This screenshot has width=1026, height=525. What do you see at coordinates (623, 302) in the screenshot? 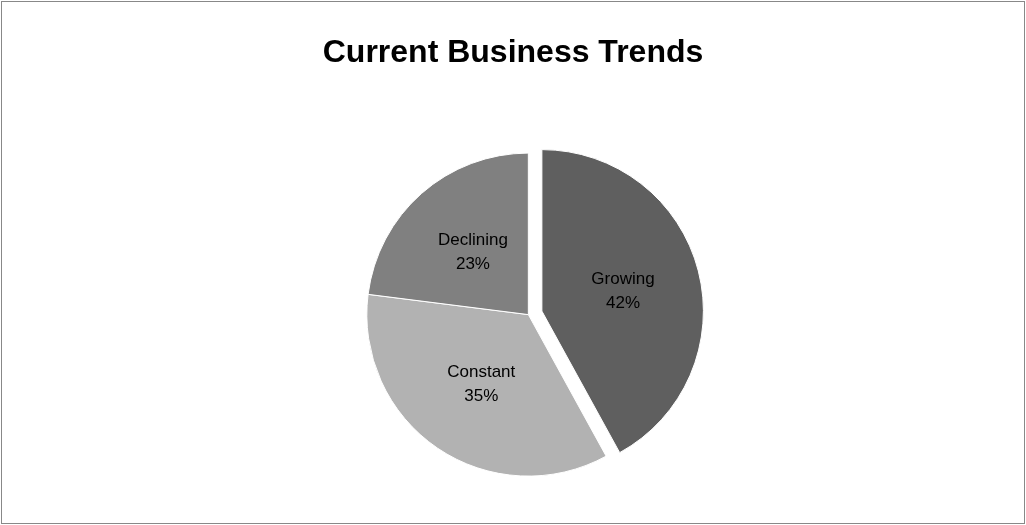
I see `data-label: 42%` at bounding box center [623, 302].